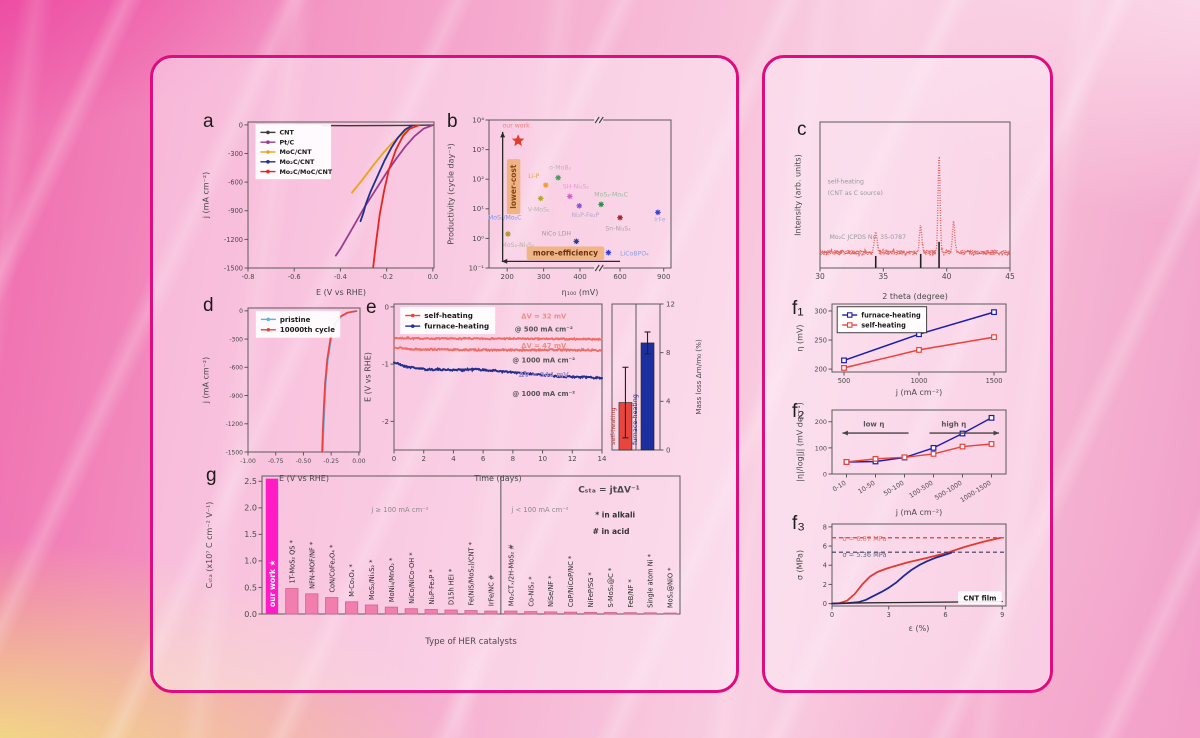 The image size is (1200, 738). What do you see at coordinates (698, 377) in the screenshot?
I see `svg-text: Mass loss Δm/m₀ (%)` at bounding box center [698, 377].